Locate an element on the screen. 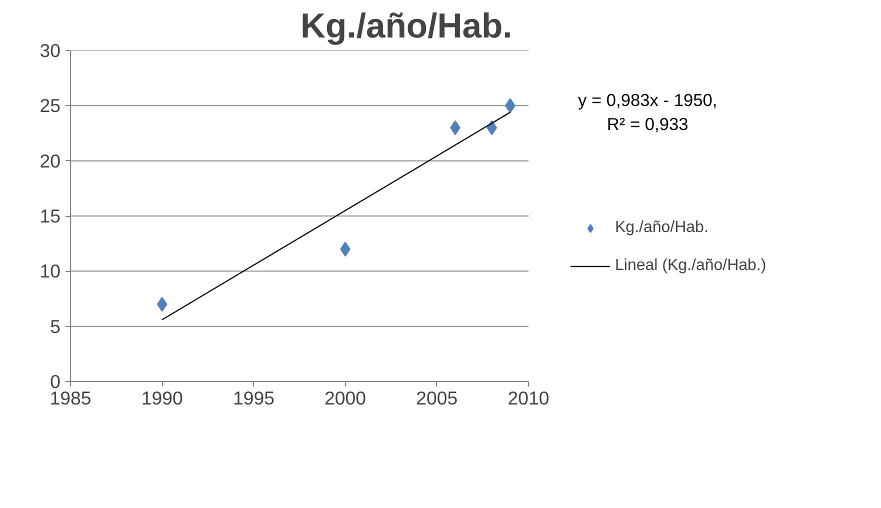 The height and width of the screenshot is (508, 881). y-tick-label: 20 is located at coordinates (50, 161).